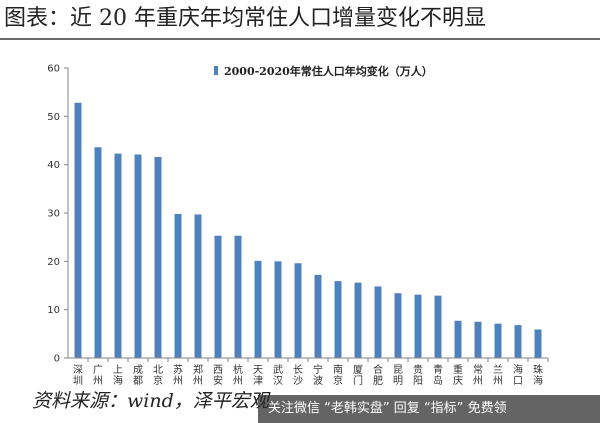  I want to click on x-tick-label: 郑州, so click(198, 375).